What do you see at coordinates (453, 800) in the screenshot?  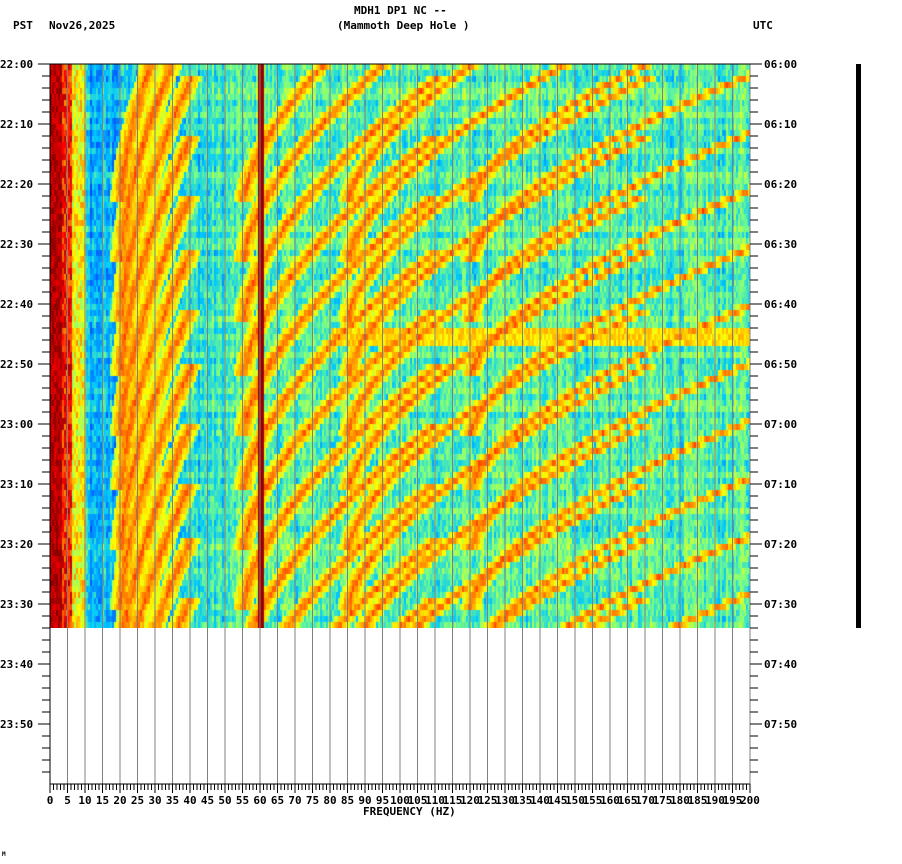 I see `svg-text: 115` at bounding box center [453, 800].